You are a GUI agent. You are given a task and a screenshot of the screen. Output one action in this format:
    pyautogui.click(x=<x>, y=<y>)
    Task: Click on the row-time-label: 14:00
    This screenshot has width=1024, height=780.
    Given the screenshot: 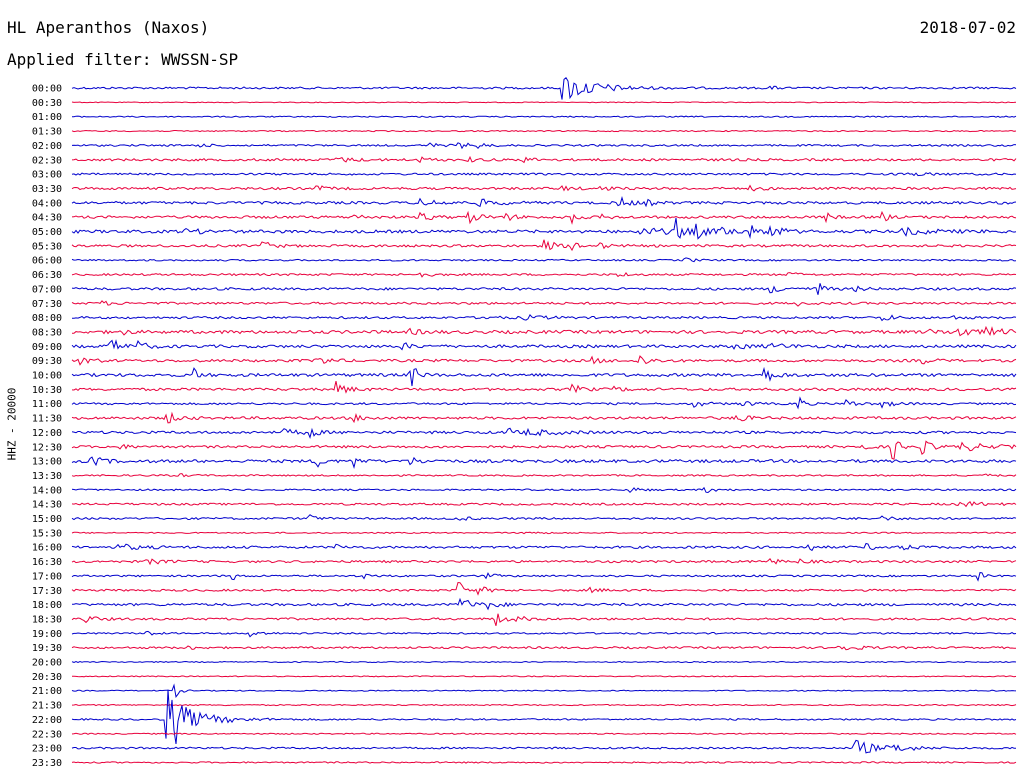 What is the action you would take?
    pyautogui.click(x=47, y=490)
    